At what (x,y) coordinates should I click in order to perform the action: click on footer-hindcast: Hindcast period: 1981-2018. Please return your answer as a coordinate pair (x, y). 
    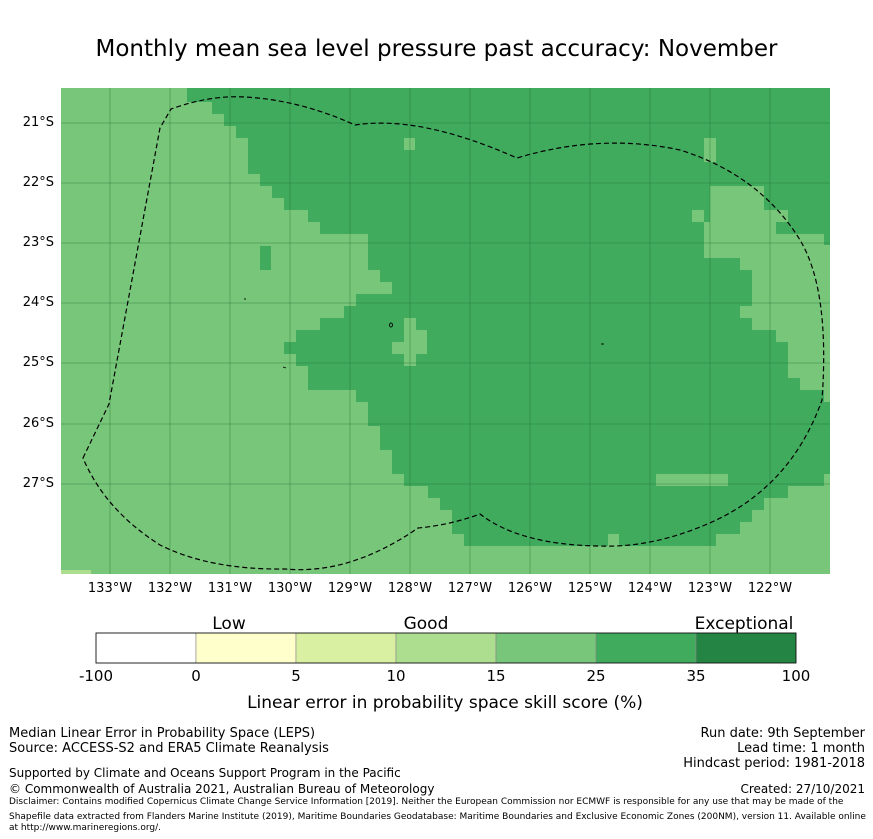
    Looking at the image, I should click on (774, 763).